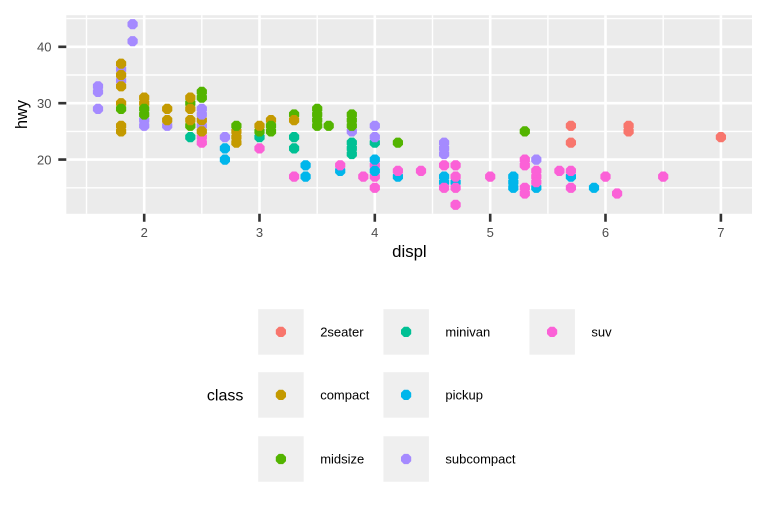  Describe the element at coordinates (490, 232) in the screenshot. I see `svg-text: 5` at that location.